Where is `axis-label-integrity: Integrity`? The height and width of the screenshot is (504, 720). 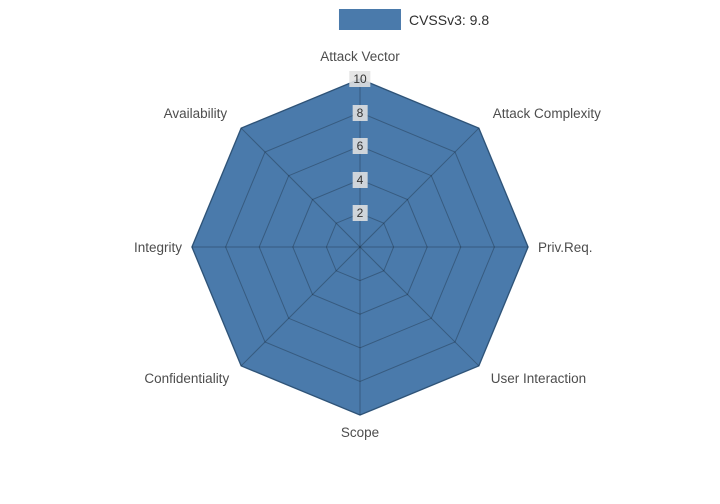
axis-label-integrity: Integrity is located at coordinates (158, 247).